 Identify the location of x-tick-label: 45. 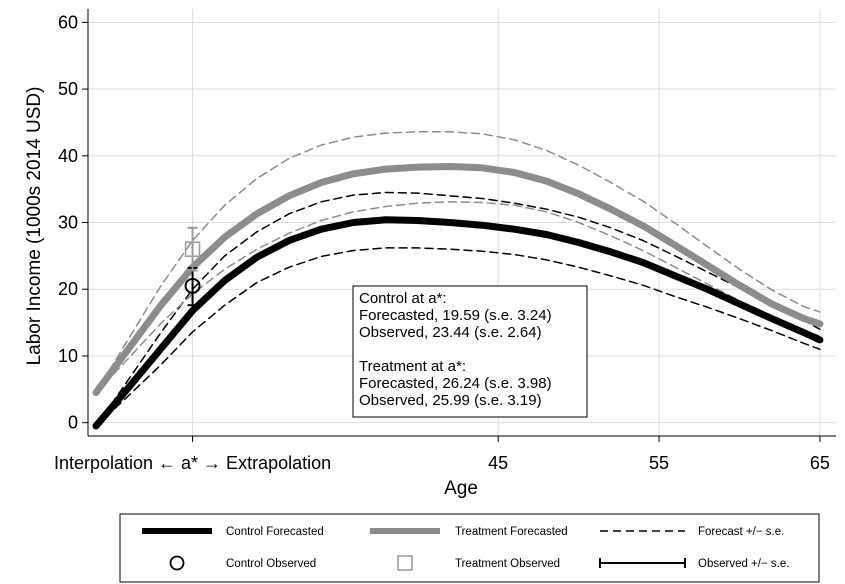
(498, 463).